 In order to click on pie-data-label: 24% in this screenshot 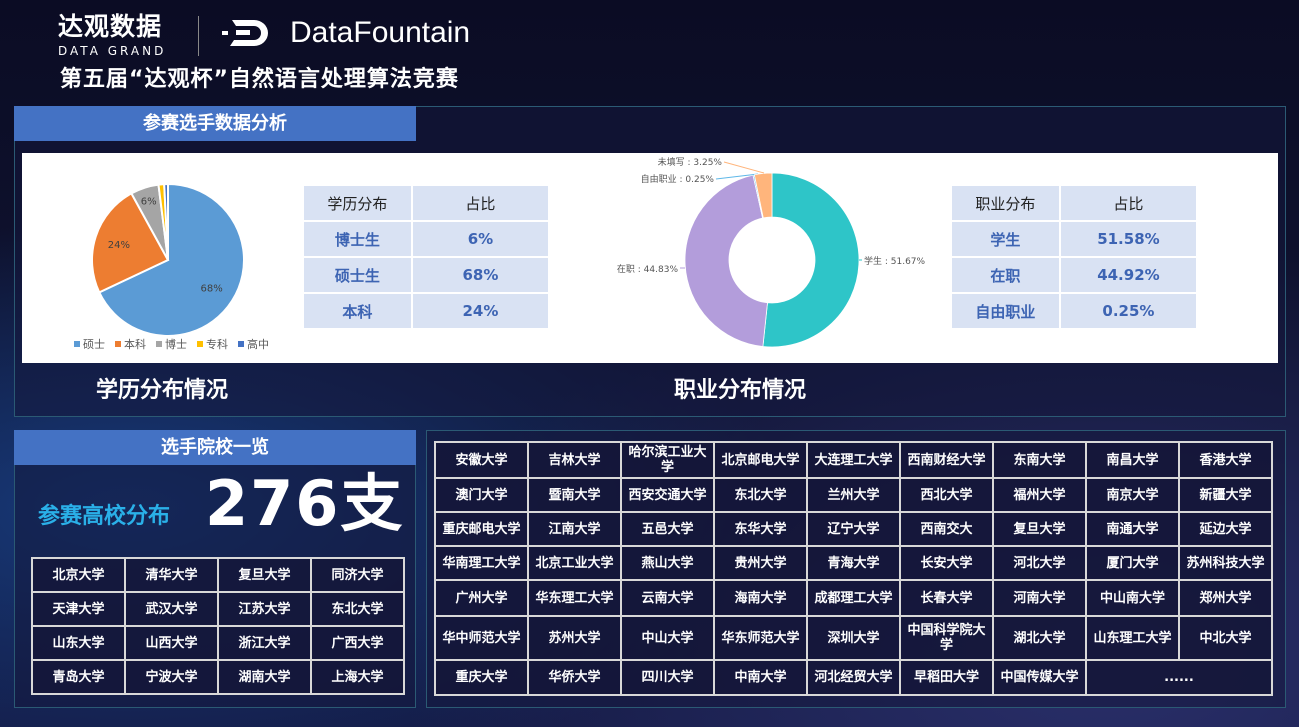, I will do `click(119, 245)`.